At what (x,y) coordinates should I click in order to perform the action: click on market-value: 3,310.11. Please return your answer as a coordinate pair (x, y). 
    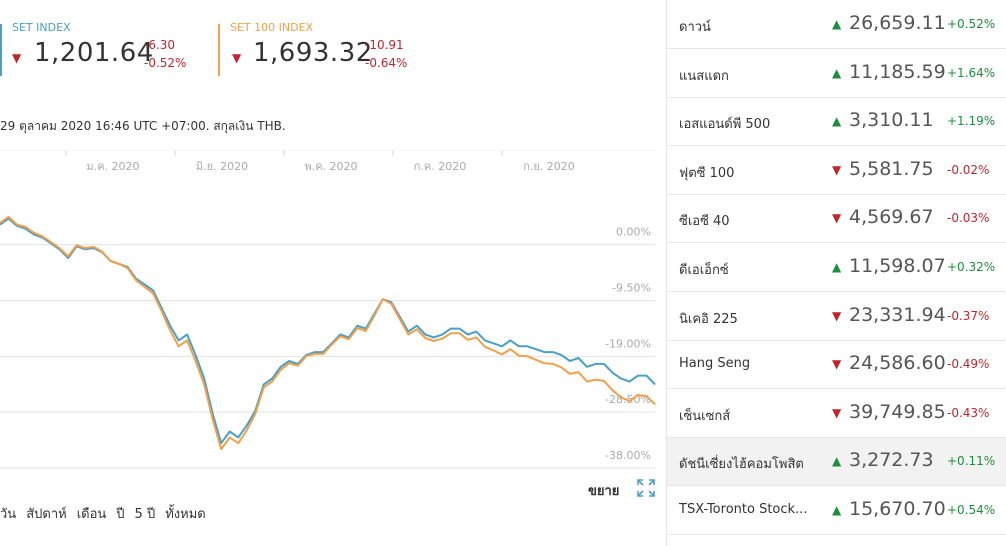
    Looking at the image, I should click on (891, 120).